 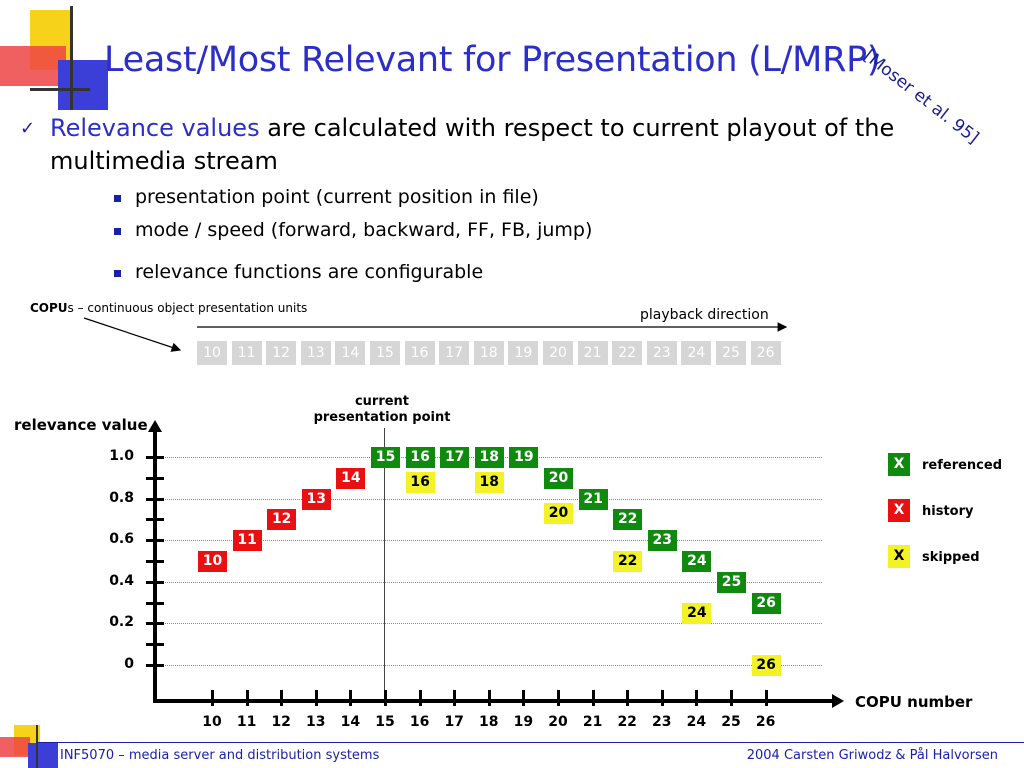 What do you see at coordinates (838, 701) in the screenshot?
I see `x-axis-arrowhead-icon` at bounding box center [838, 701].